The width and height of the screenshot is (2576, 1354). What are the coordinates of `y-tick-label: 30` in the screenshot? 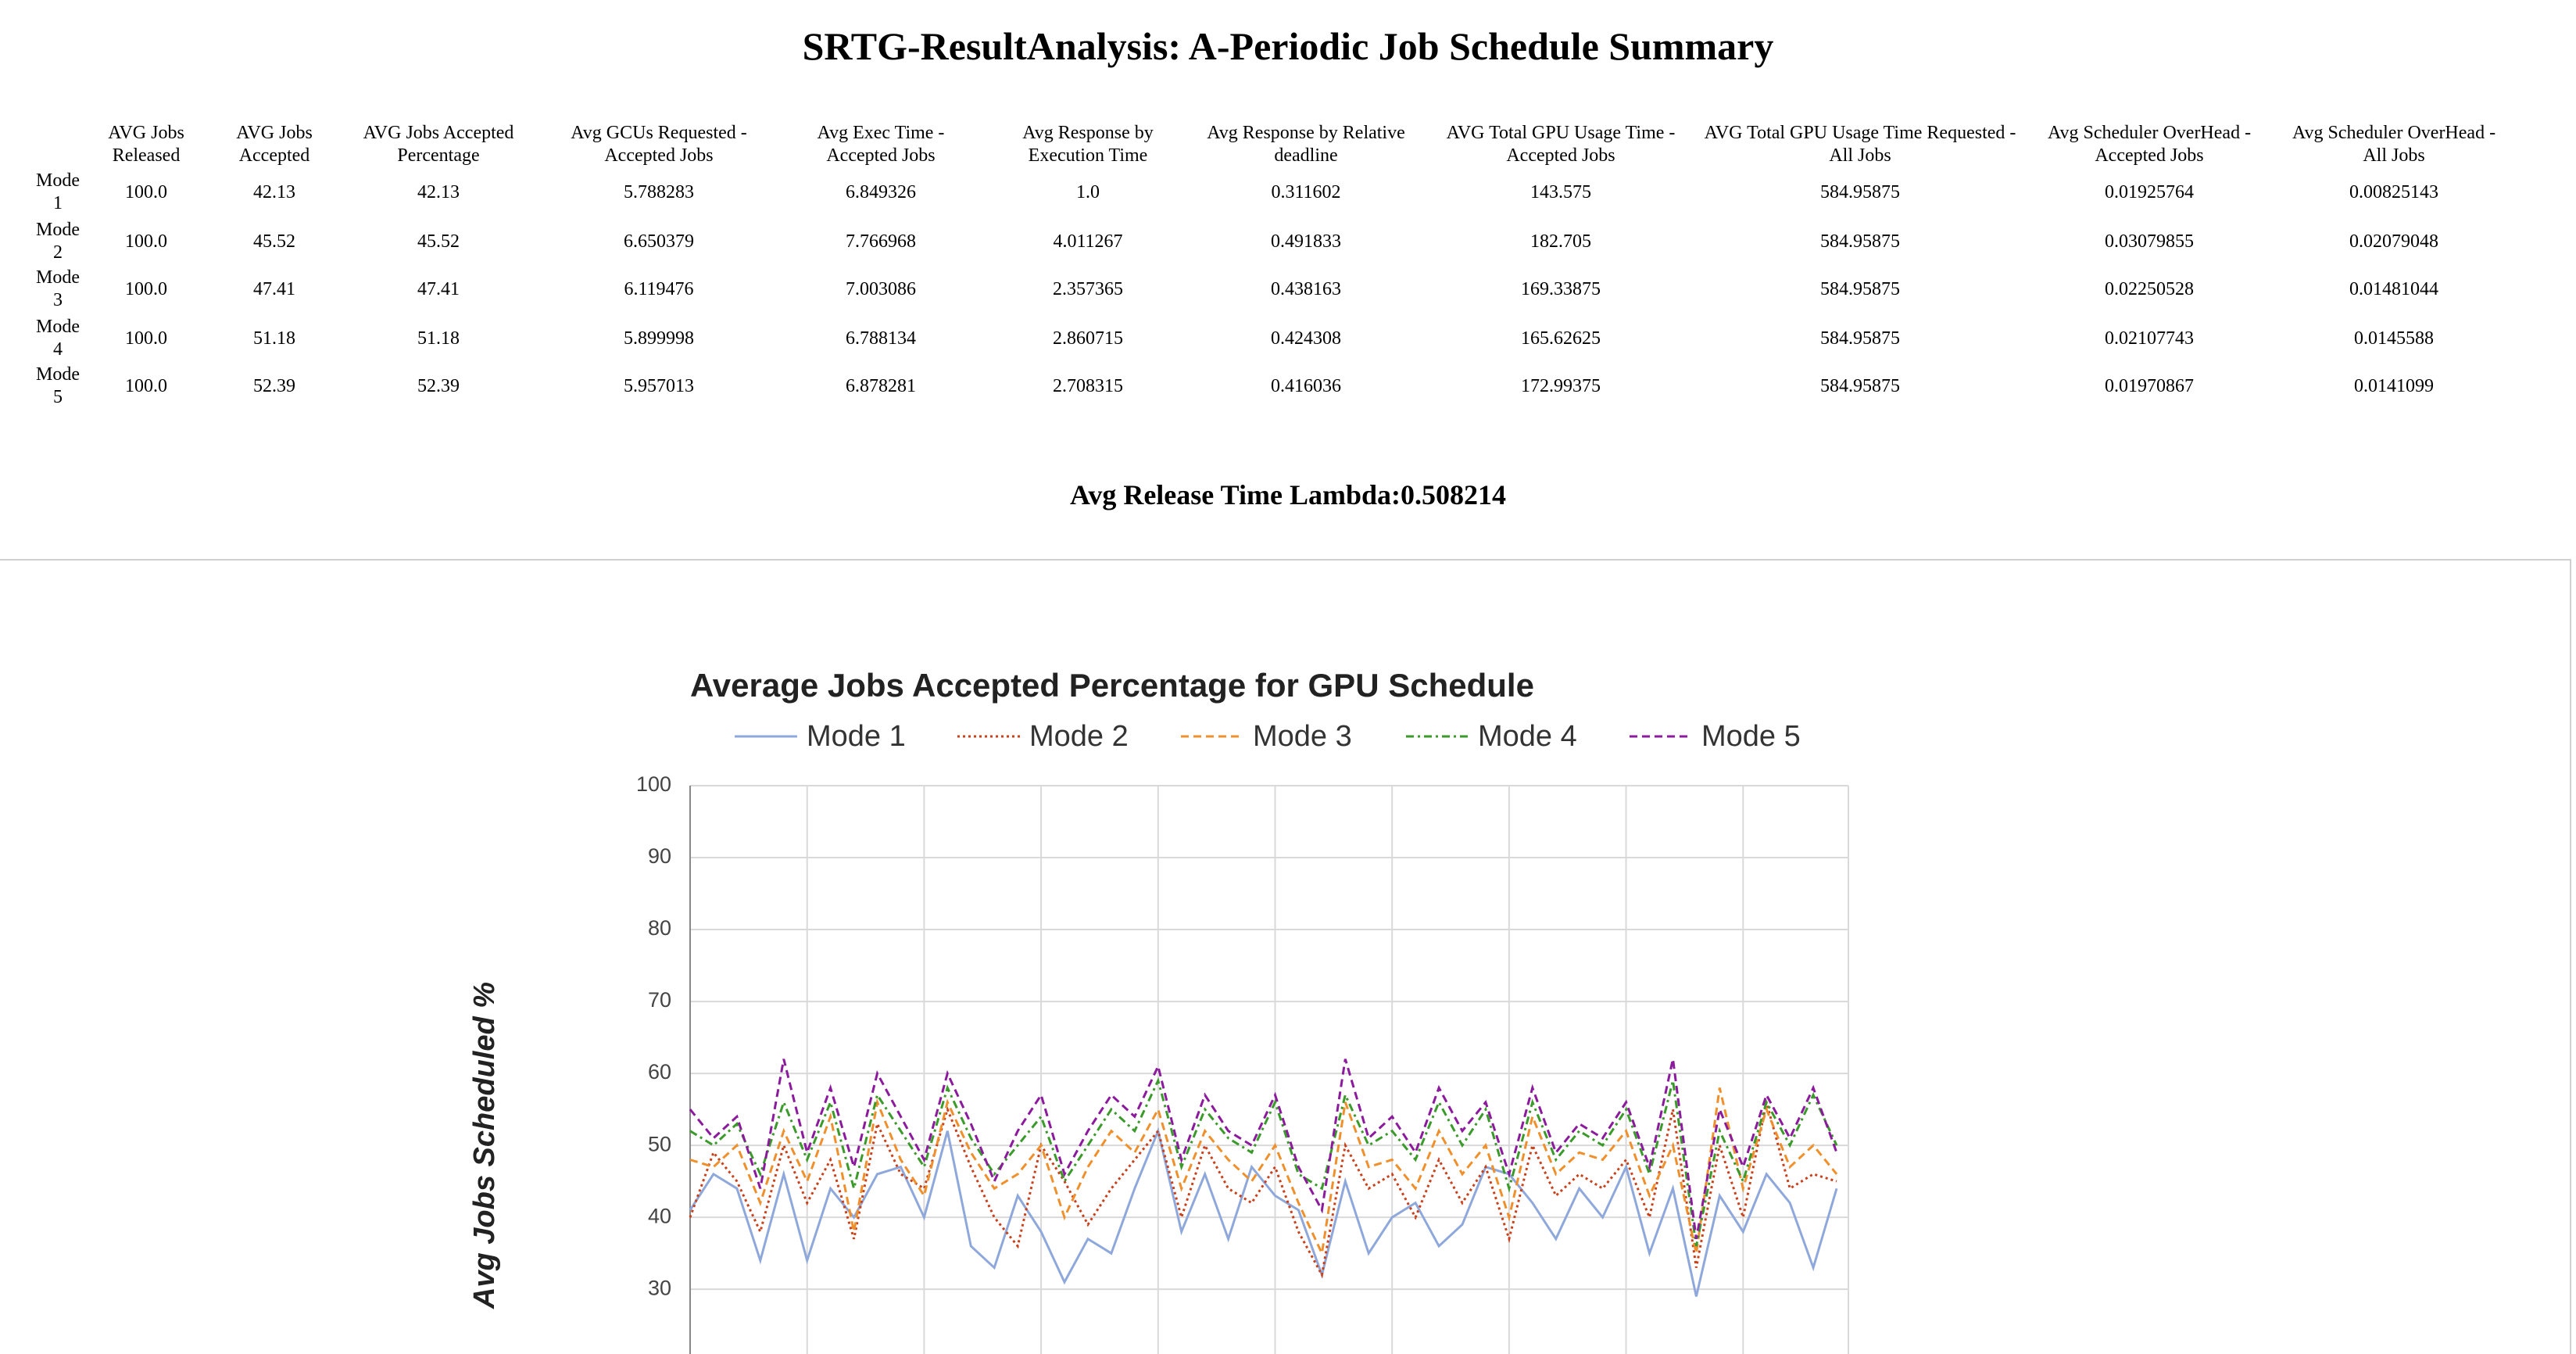 It's located at (659, 1287).